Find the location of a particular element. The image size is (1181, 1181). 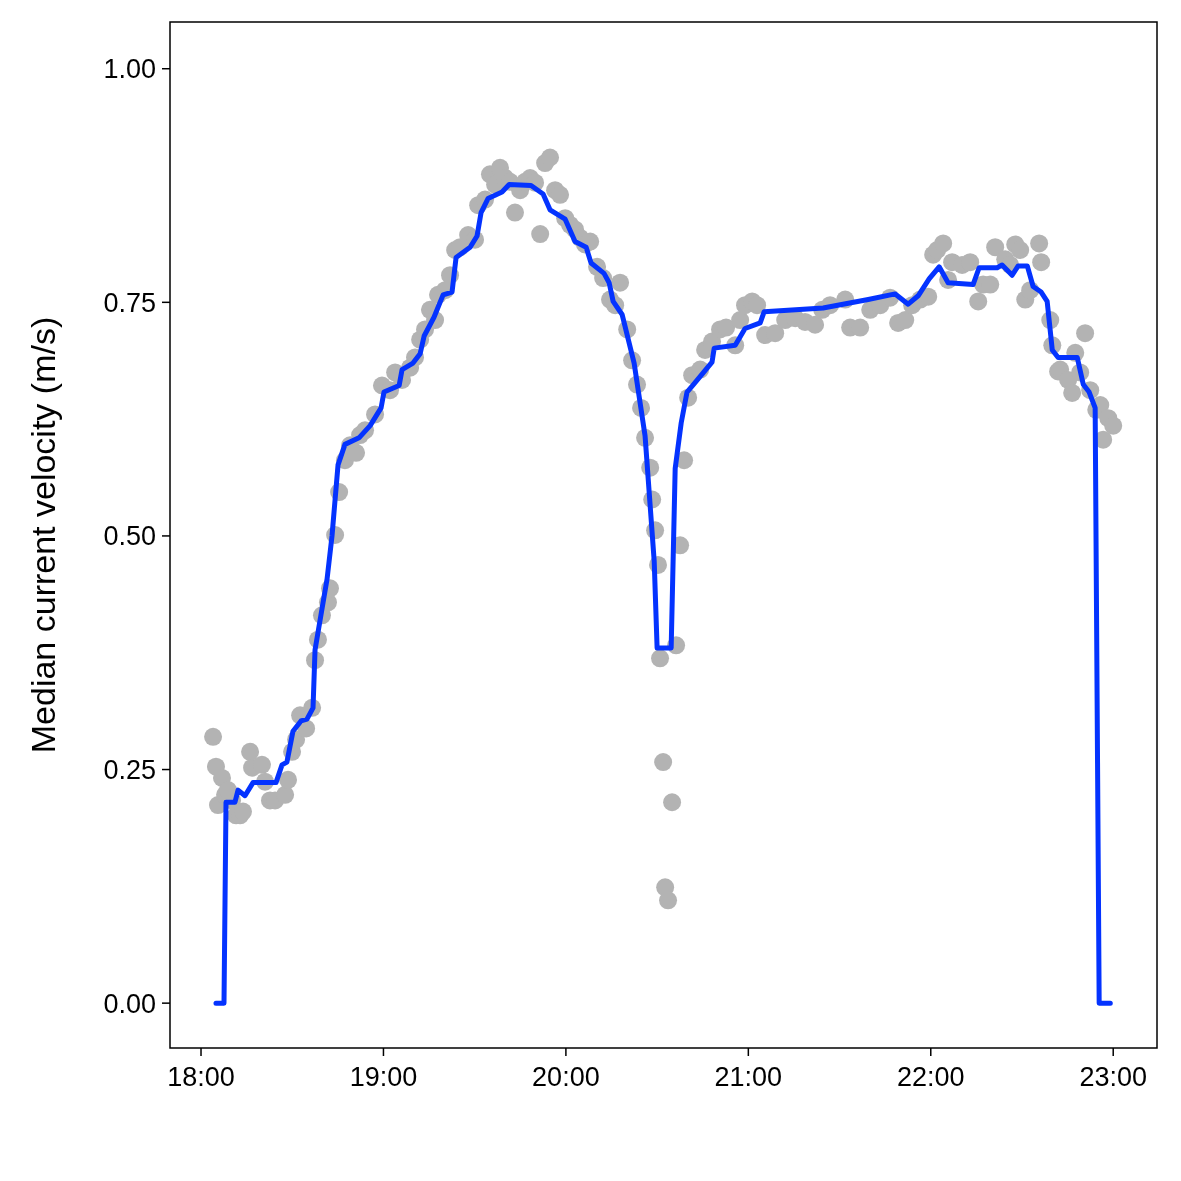

x-tick-label: 19:00 is located at coordinates (383, 1077).